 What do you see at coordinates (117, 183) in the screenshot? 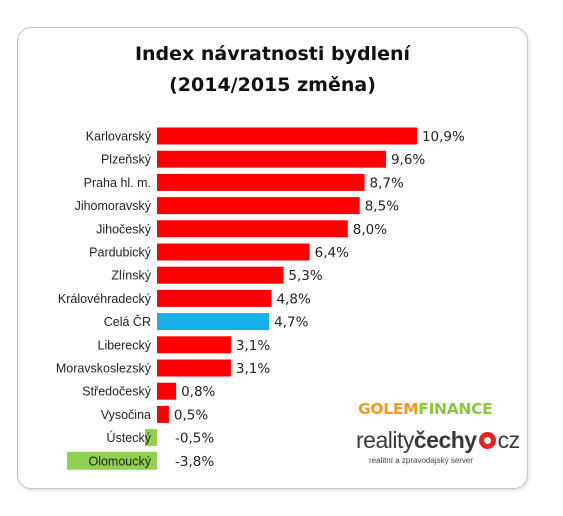
I see `category-label-2: Praha hl. m.` at bounding box center [117, 183].